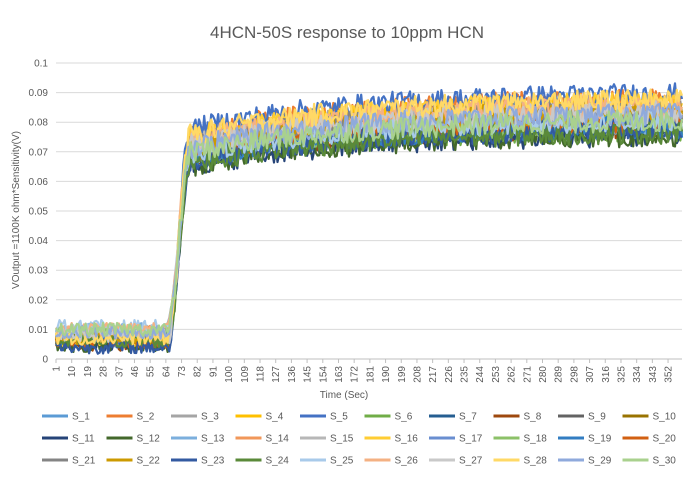 The width and height of the screenshot is (694, 481). I want to click on legend-entry: S_21, so click(84, 461).